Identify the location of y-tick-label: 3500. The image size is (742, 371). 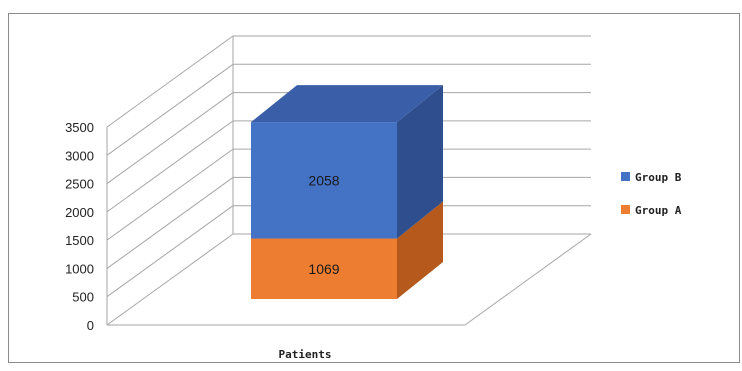
(79, 127).